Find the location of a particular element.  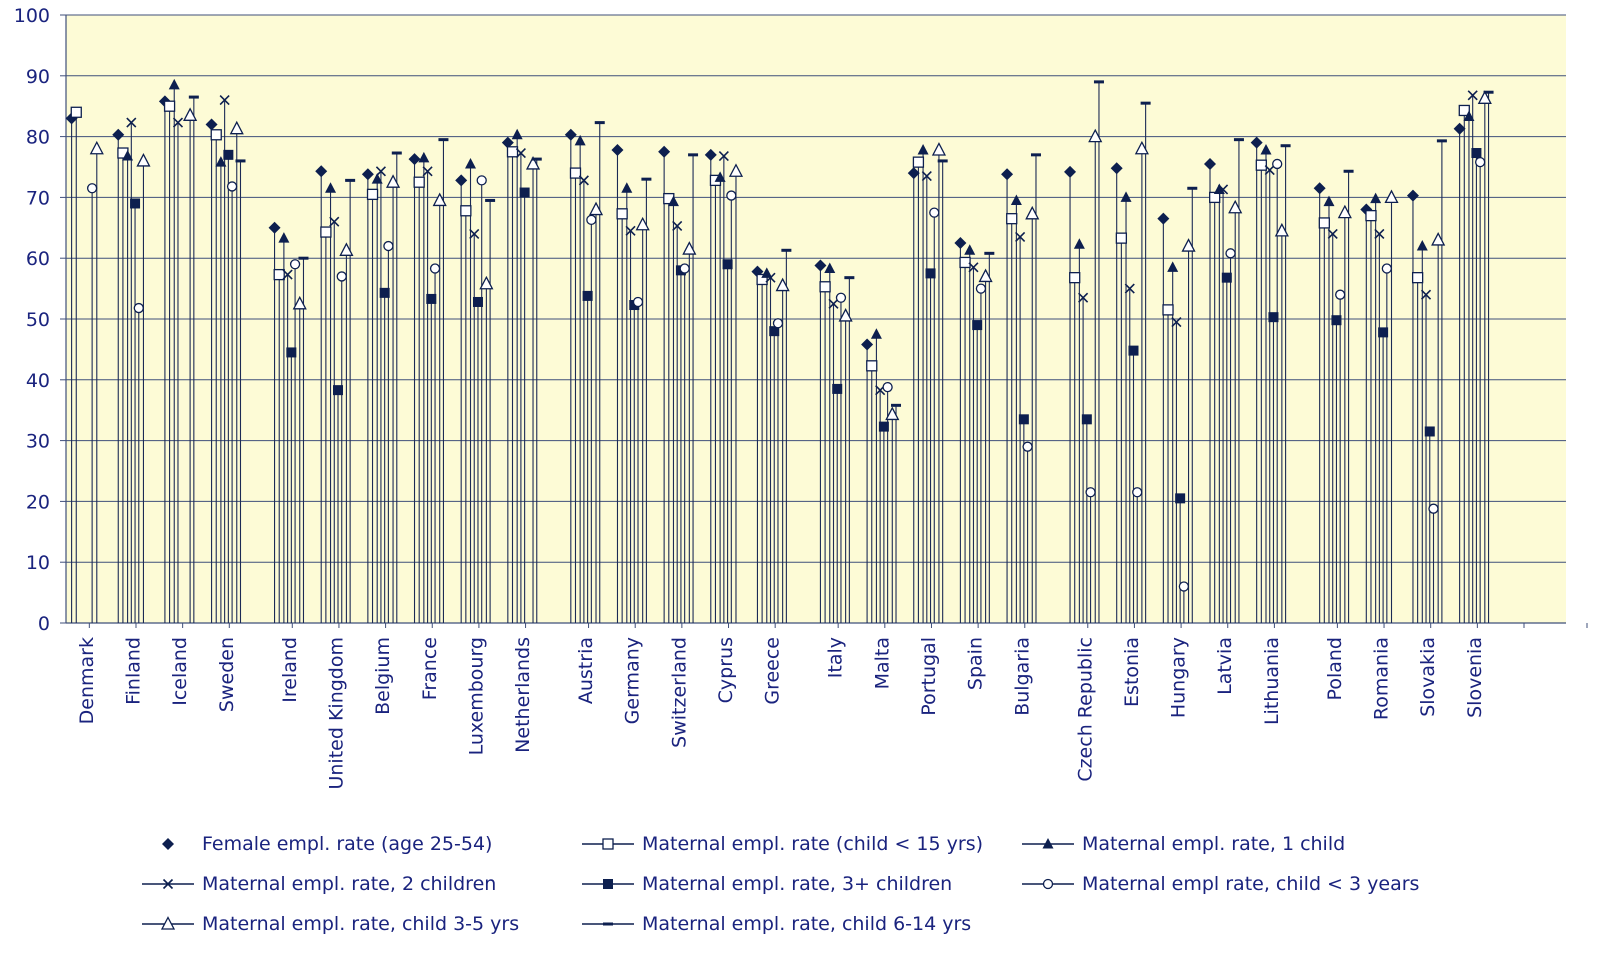

legend-entry: Maternal empl. rate, child 3-5 yrs is located at coordinates (360, 924).